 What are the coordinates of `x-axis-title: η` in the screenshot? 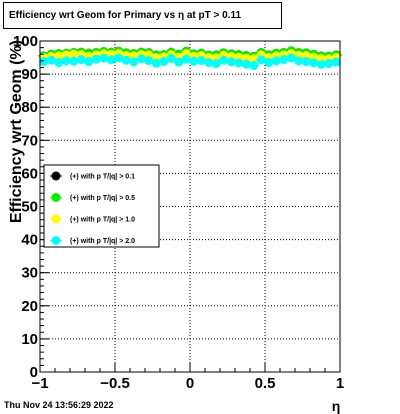 It's located at (336, 406).